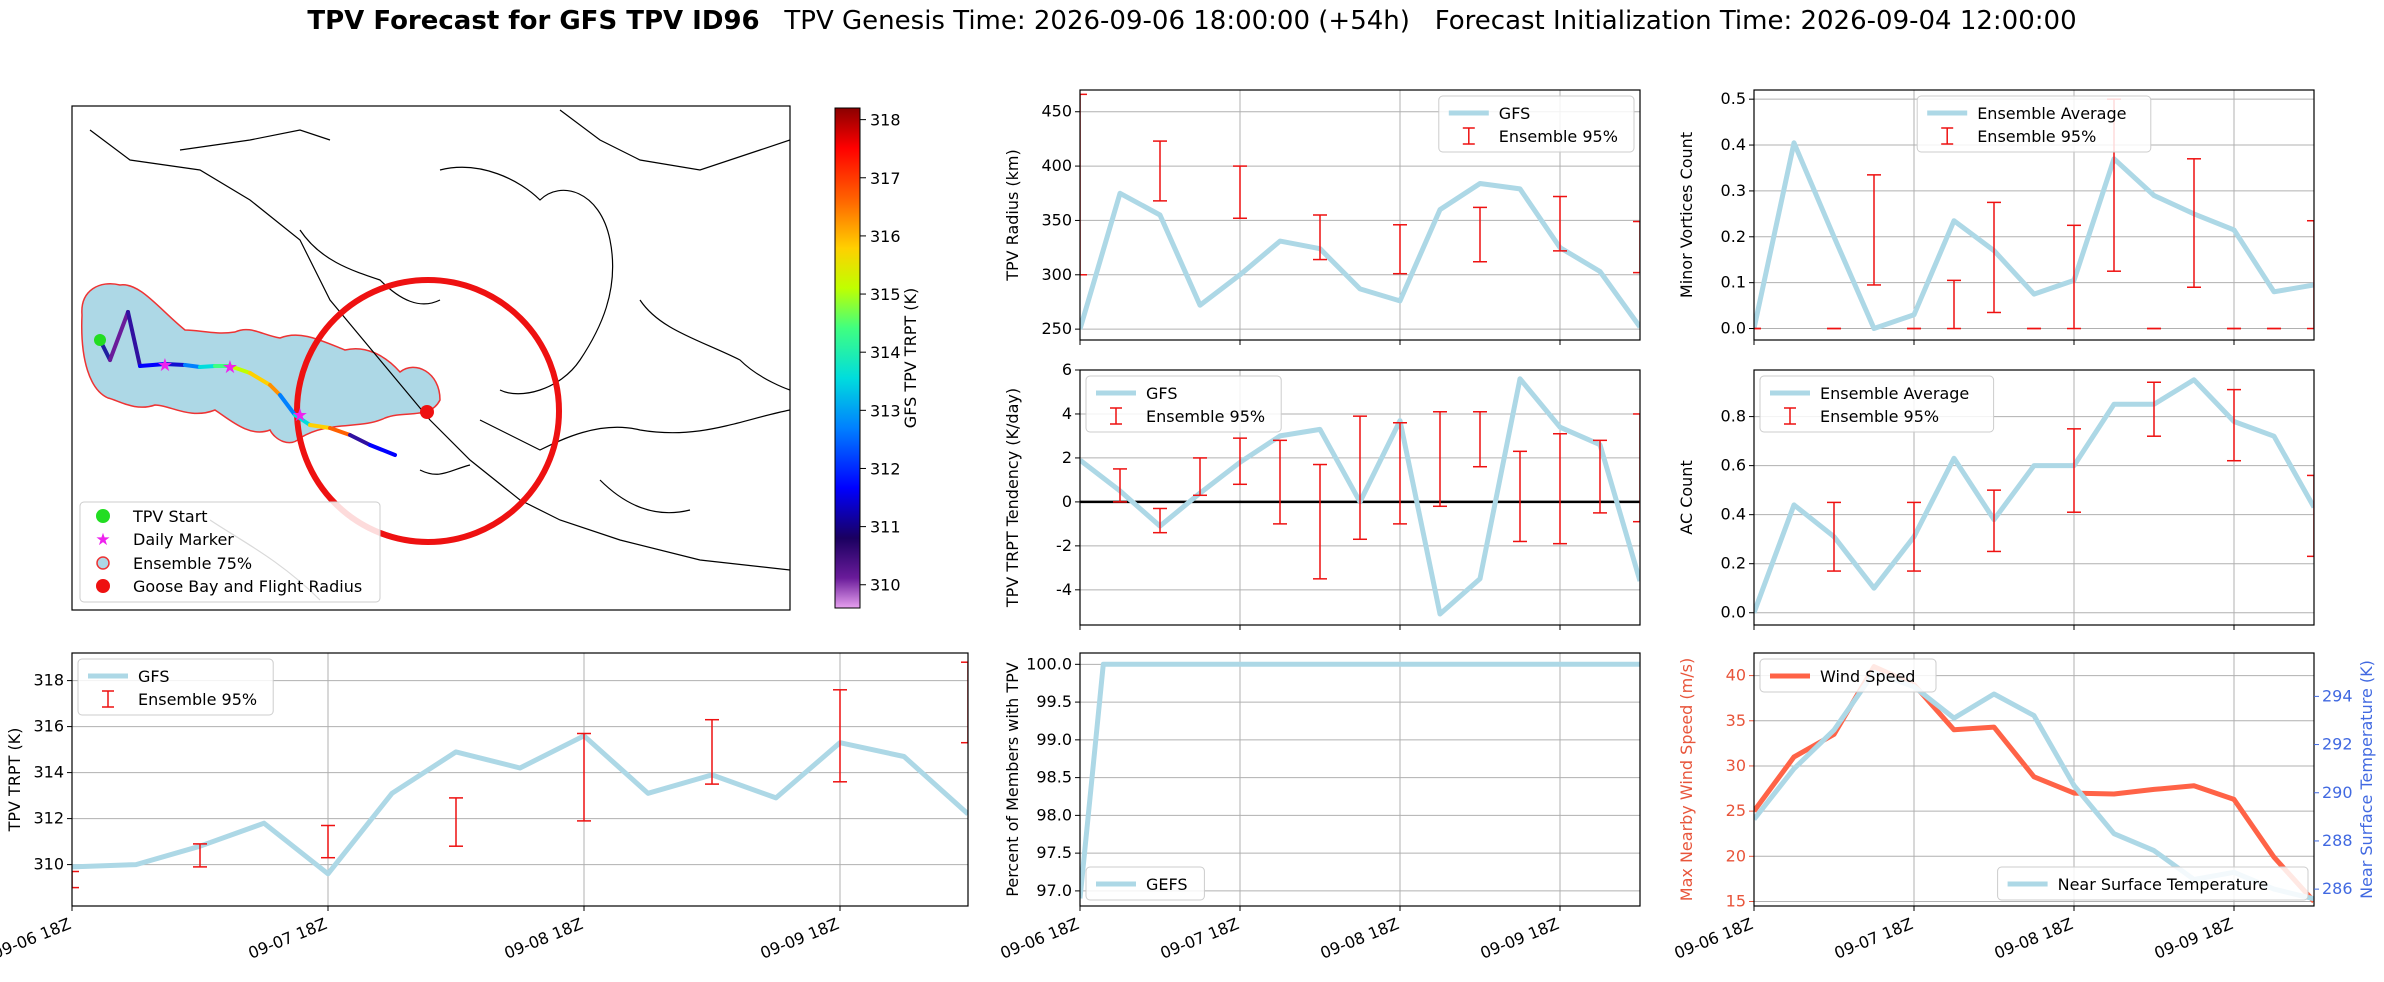 The image size is (2384, 982). What do you see at coordinates (1056, 111) in the screenshot?
I see `radius-ytick-label: 450` at bounding box center [1056, 111].